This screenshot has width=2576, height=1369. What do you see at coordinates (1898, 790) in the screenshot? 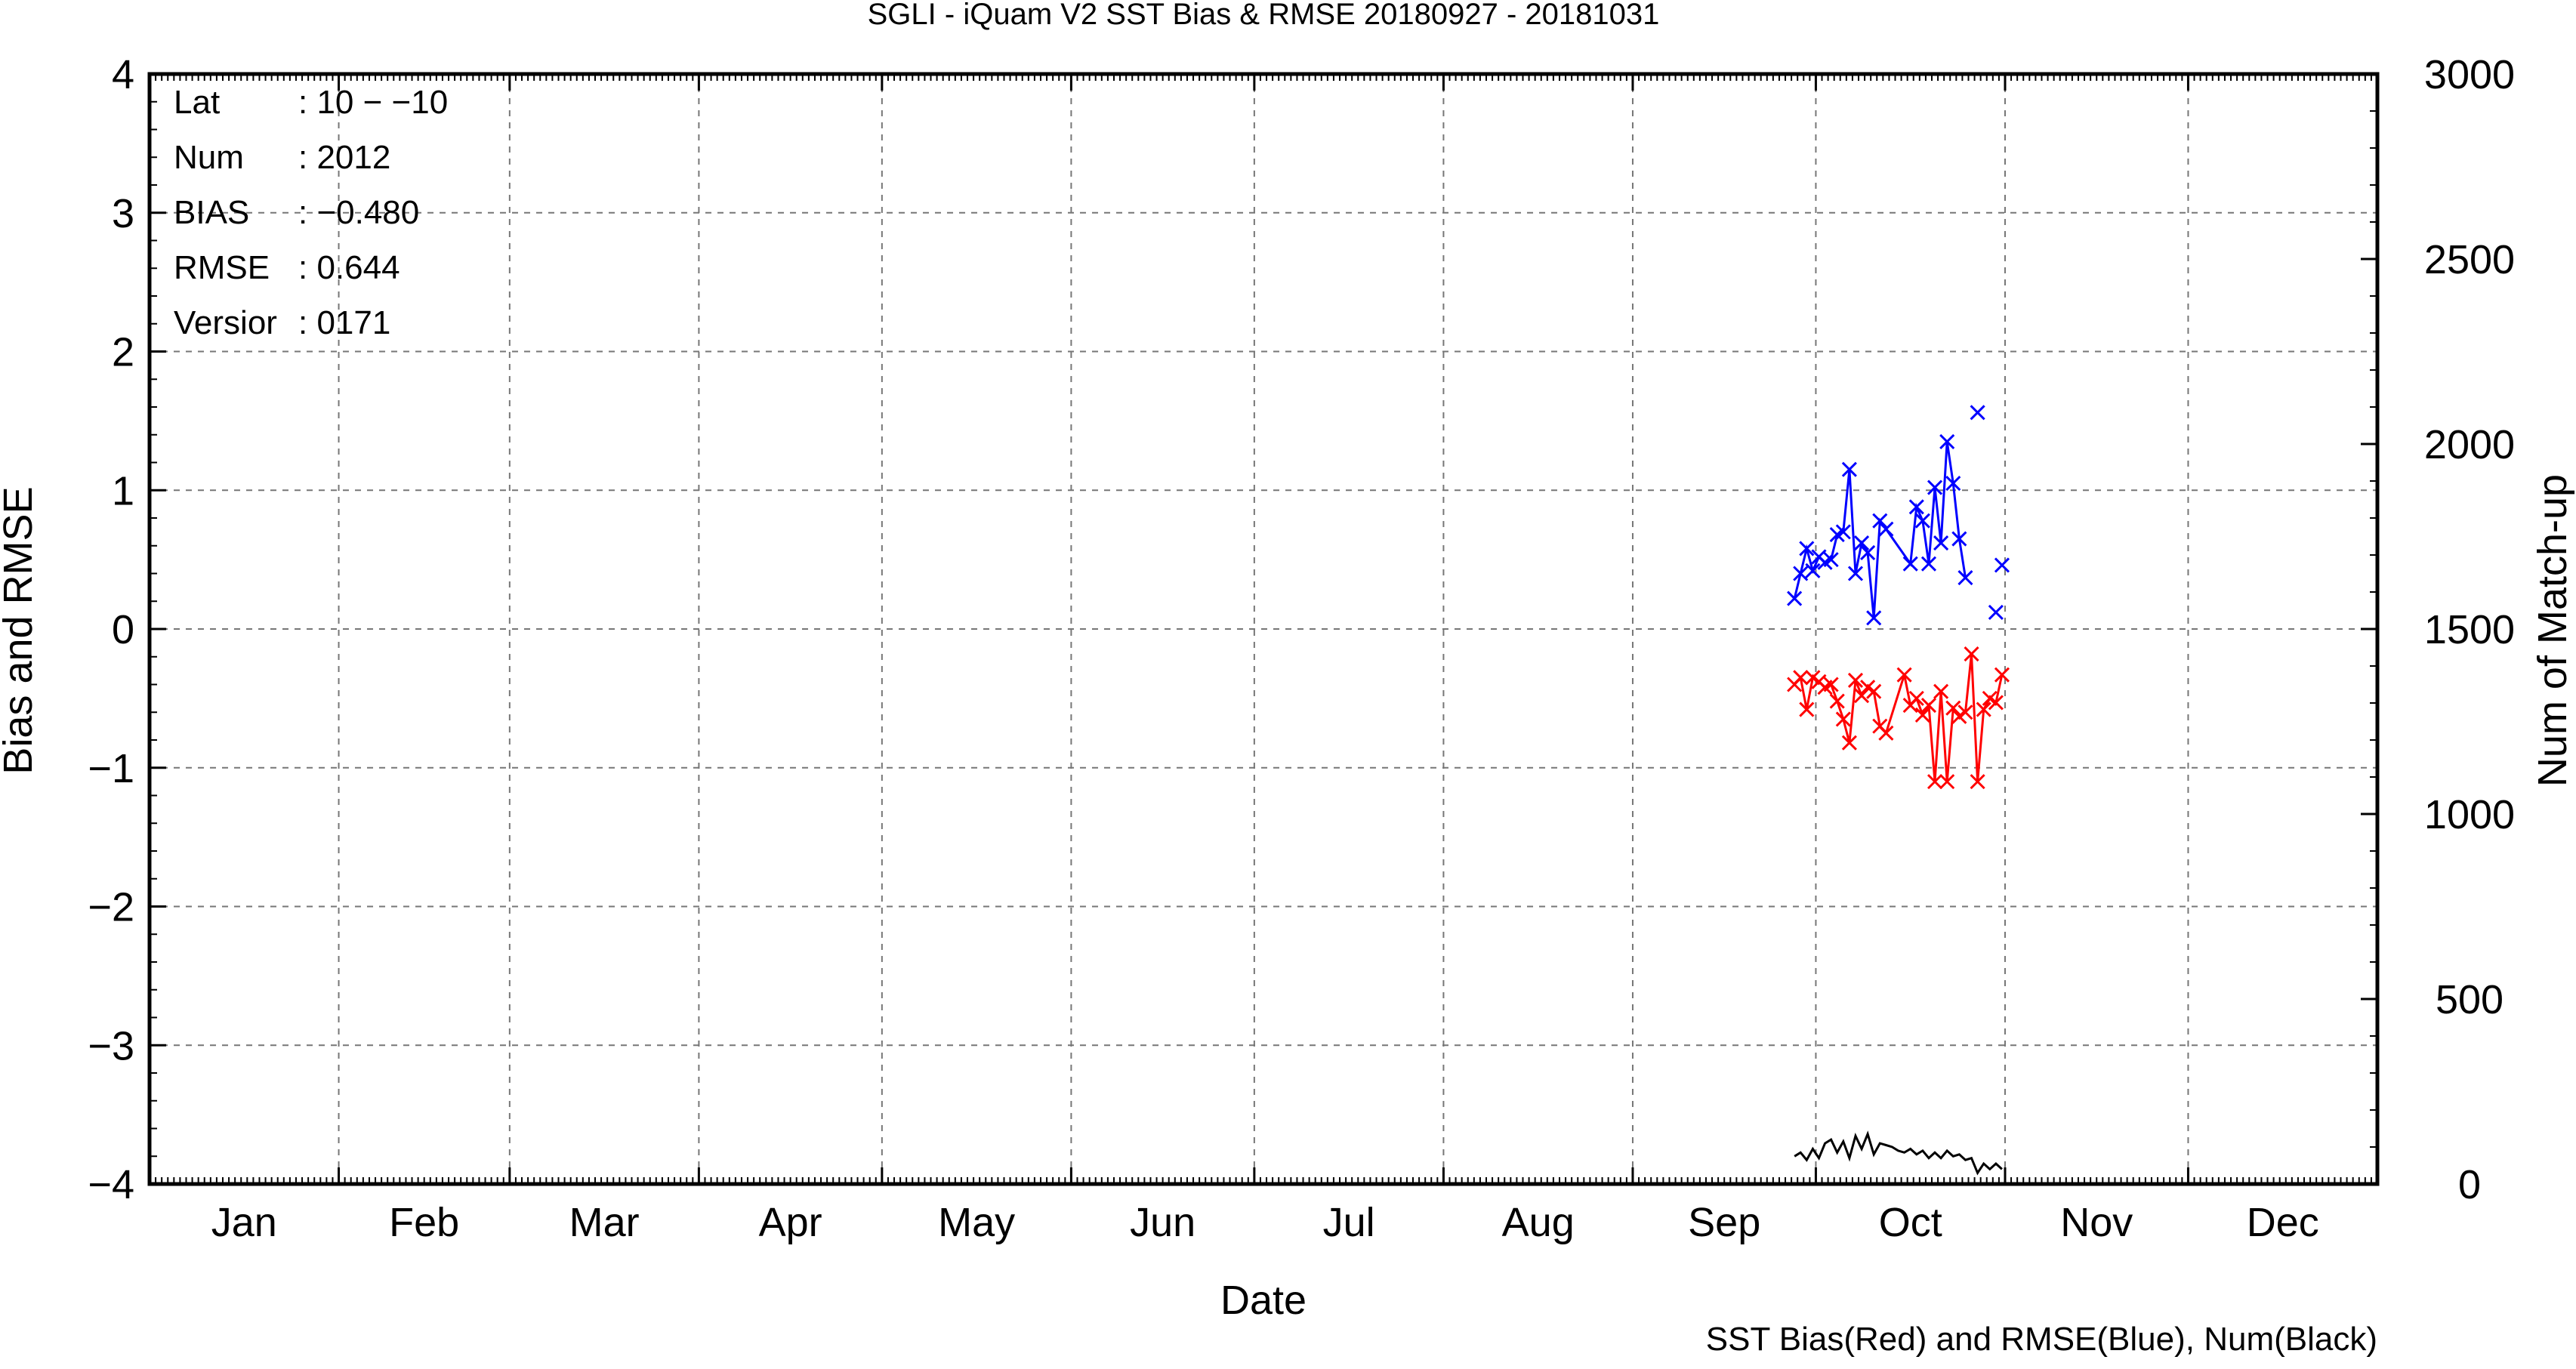
I see `series-layer` at bounding box center [1898, 790].